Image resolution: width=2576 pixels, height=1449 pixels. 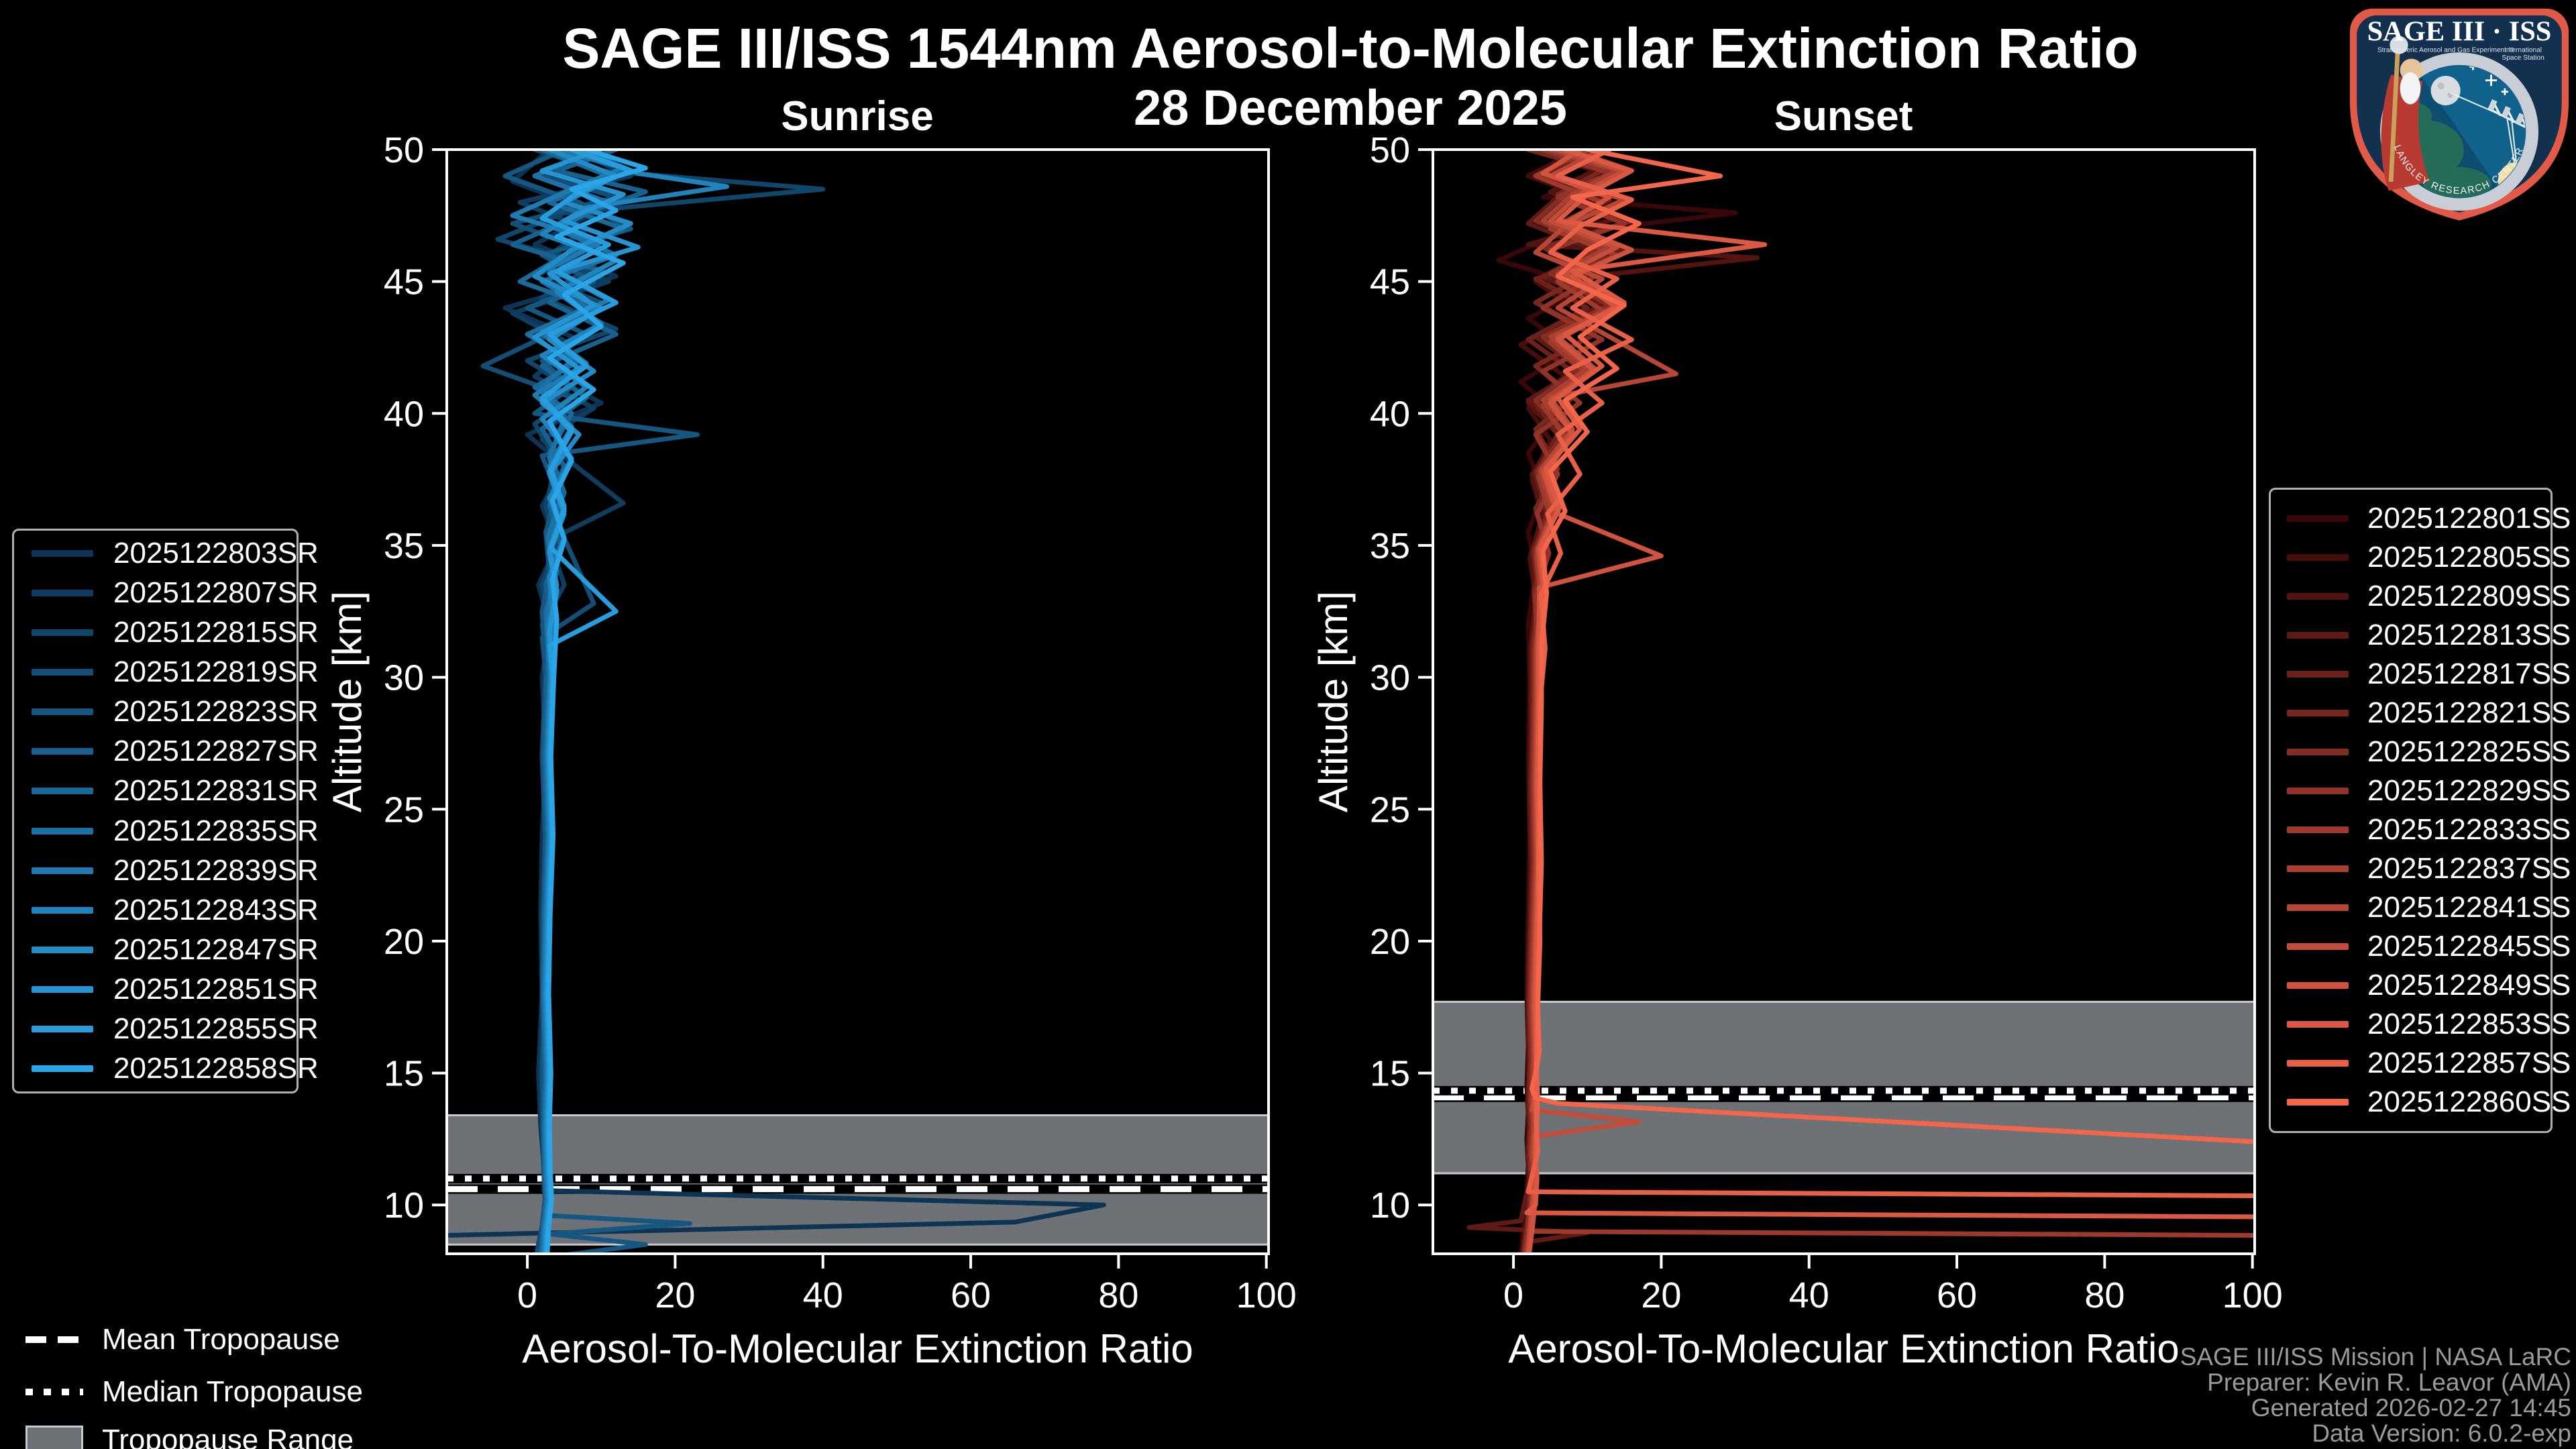 I want to click on legend-item-2025122858SR: 2025122858SR, so click(x=166, y=1069).